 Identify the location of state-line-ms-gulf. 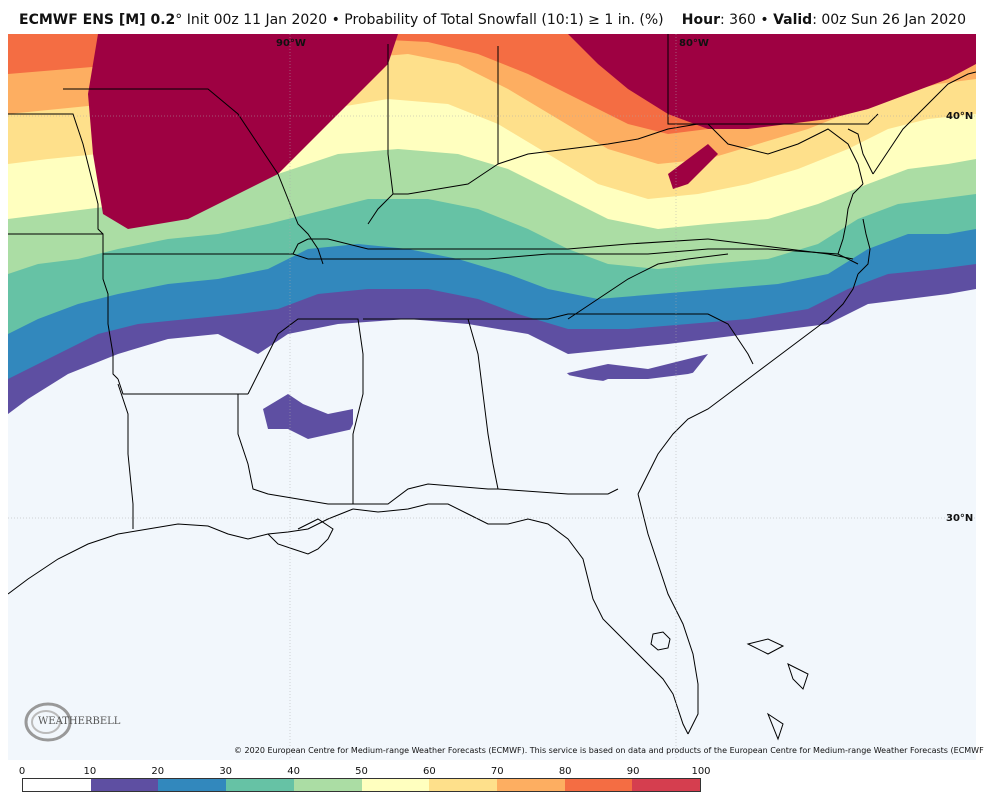
(295, 449).